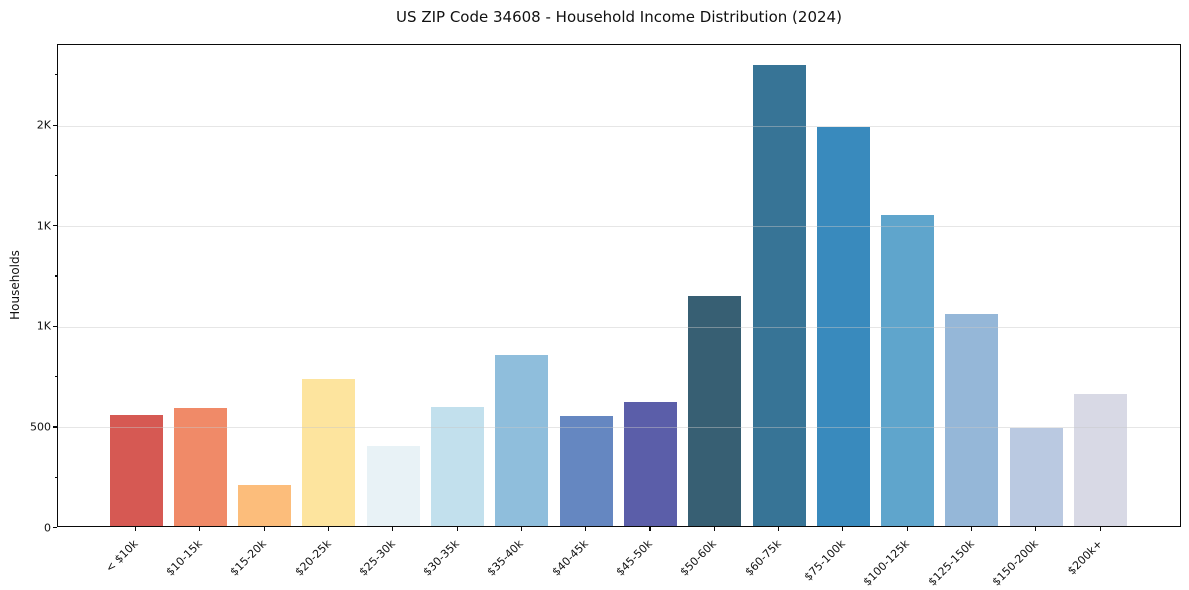  Describe the element at coordinates (43, 125) in the screenshot. I see `y-tick-label: 2K` at that location.